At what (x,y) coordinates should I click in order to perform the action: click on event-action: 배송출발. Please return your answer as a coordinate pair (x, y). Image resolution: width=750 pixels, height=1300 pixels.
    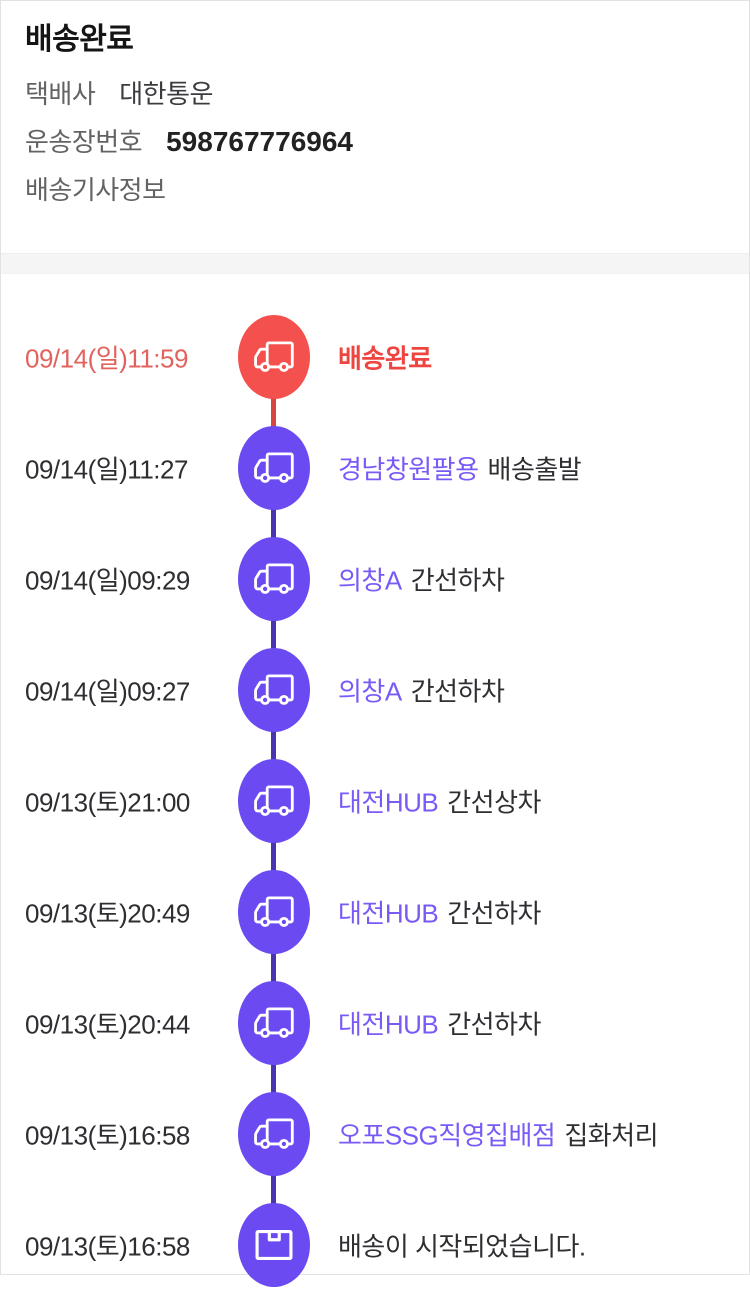
    Looking at the image, I should click on (534, 469).